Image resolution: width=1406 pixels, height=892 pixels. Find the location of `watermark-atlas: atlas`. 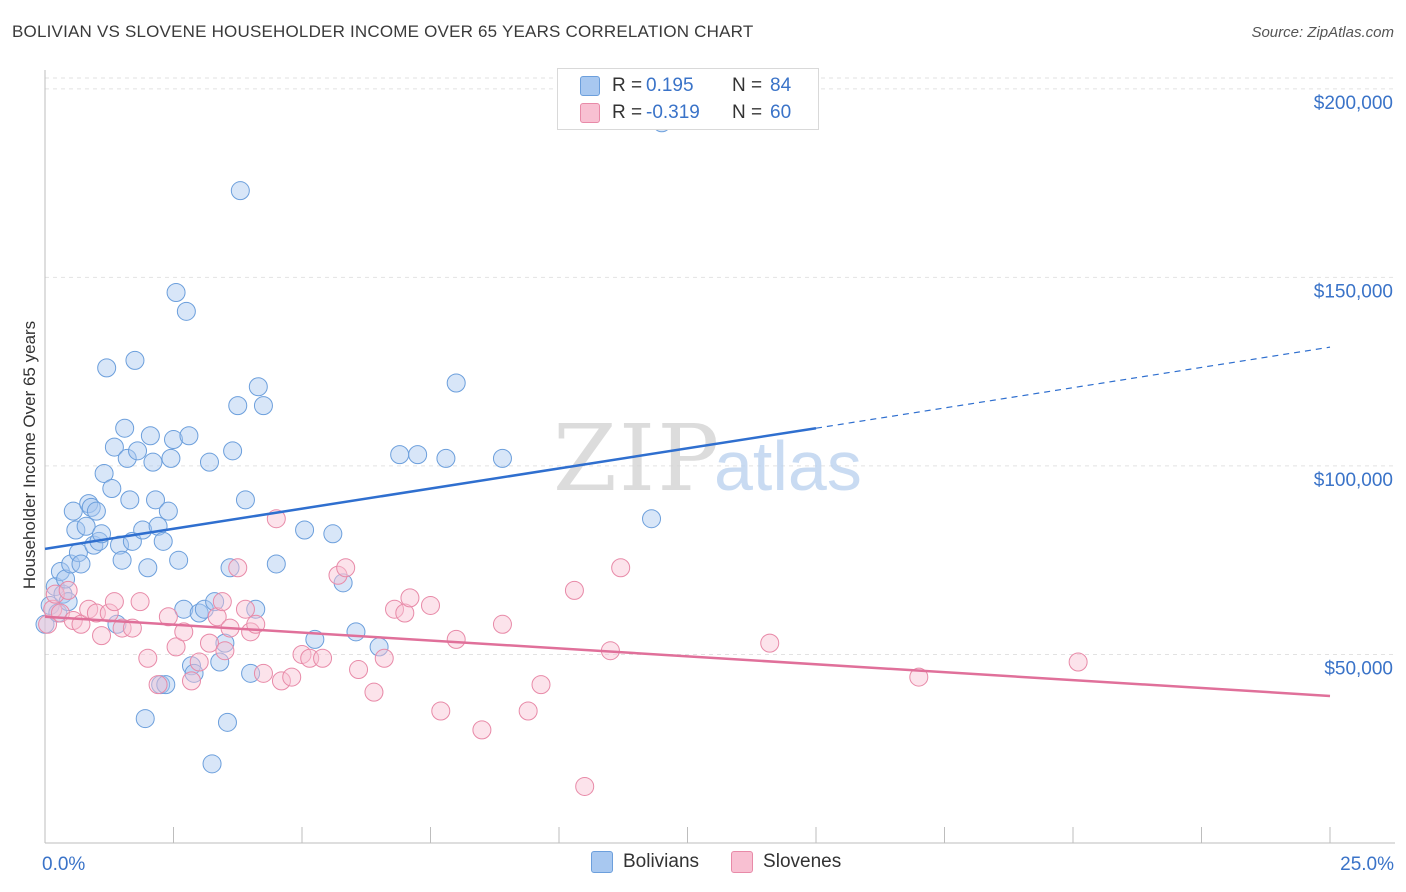

watermark-atlas: atlas is located at coordinates (788, 466).